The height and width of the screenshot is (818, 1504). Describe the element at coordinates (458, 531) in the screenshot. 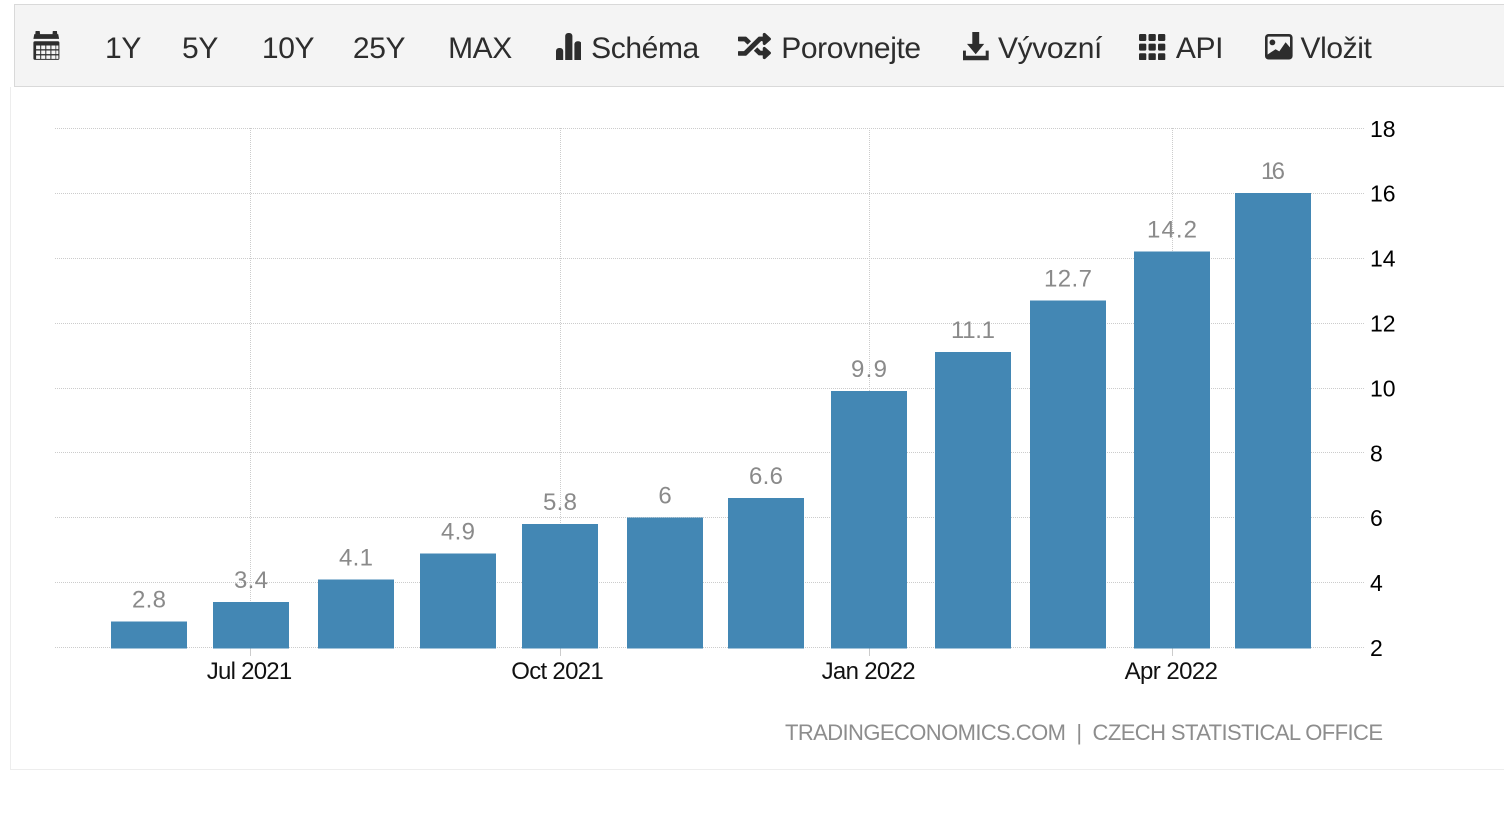

I see `svg-text: 4.9` at that location.